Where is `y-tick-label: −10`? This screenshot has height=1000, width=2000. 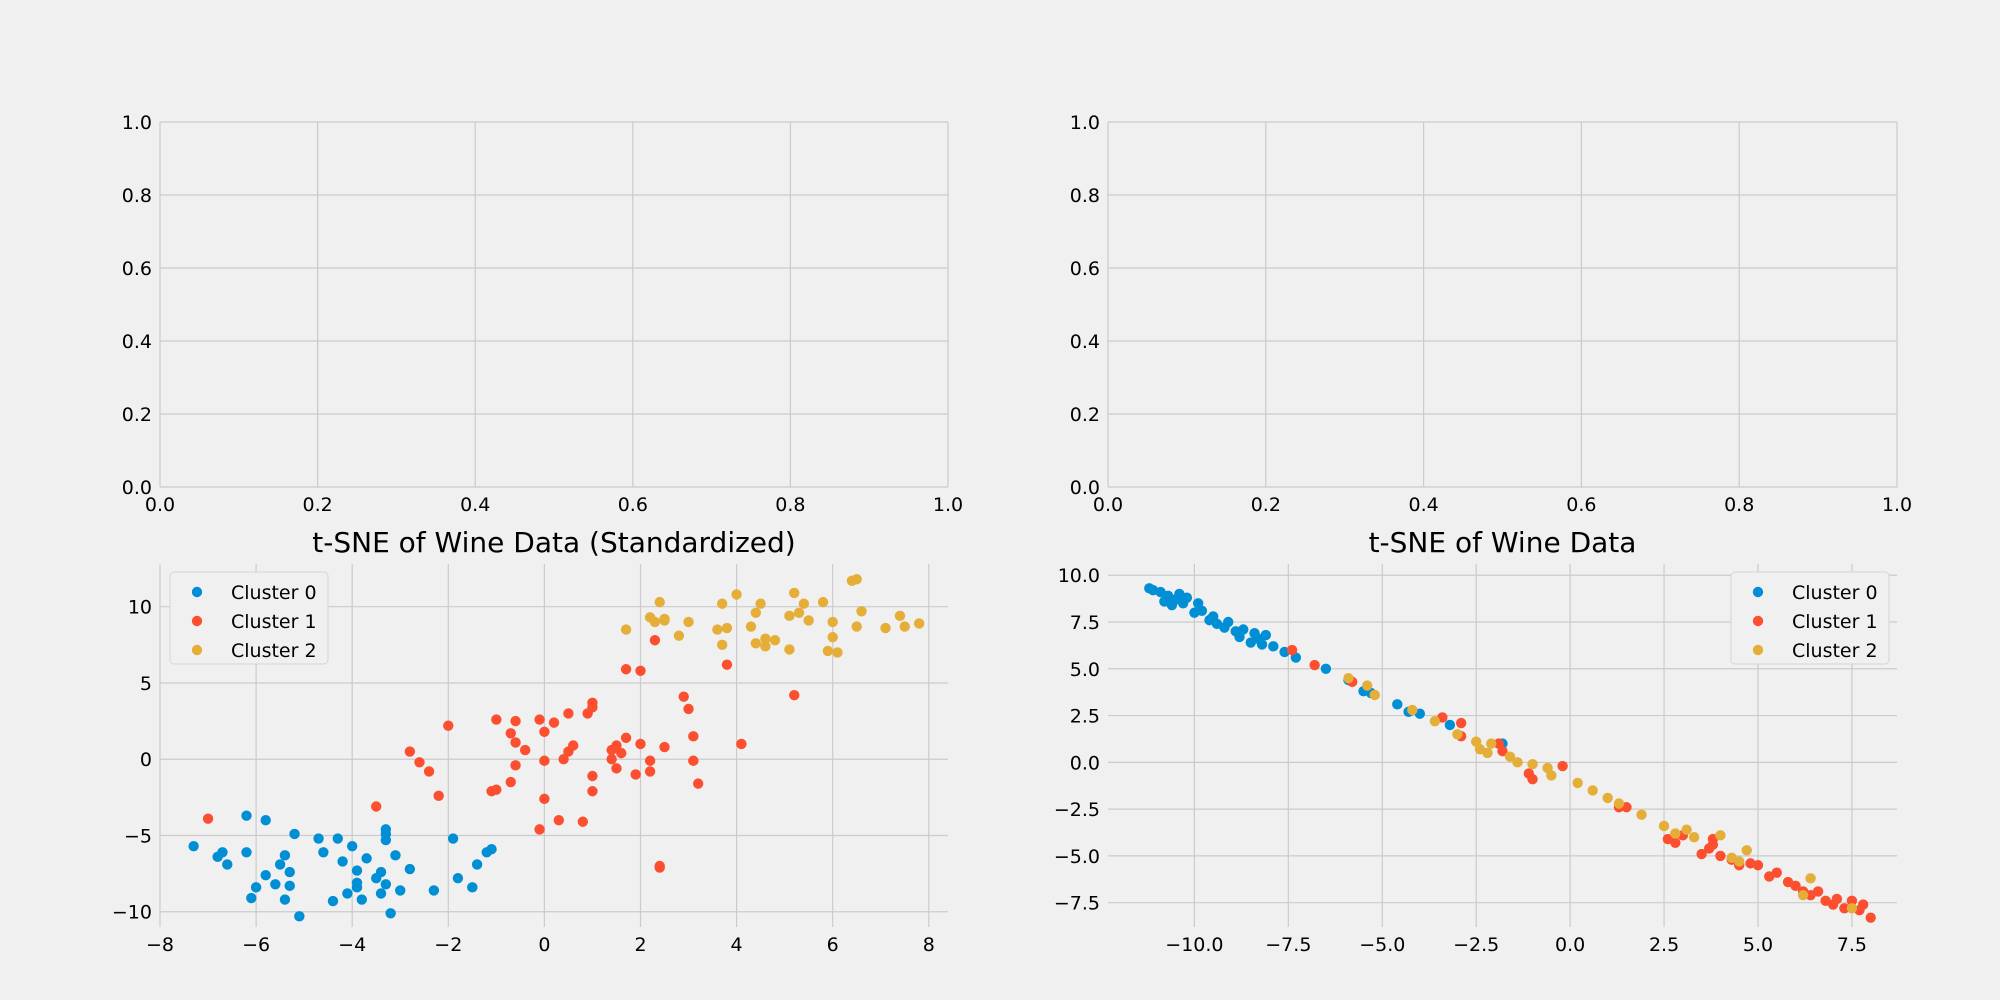 y-tick-label: −10 is located at coordinates (132, 913).